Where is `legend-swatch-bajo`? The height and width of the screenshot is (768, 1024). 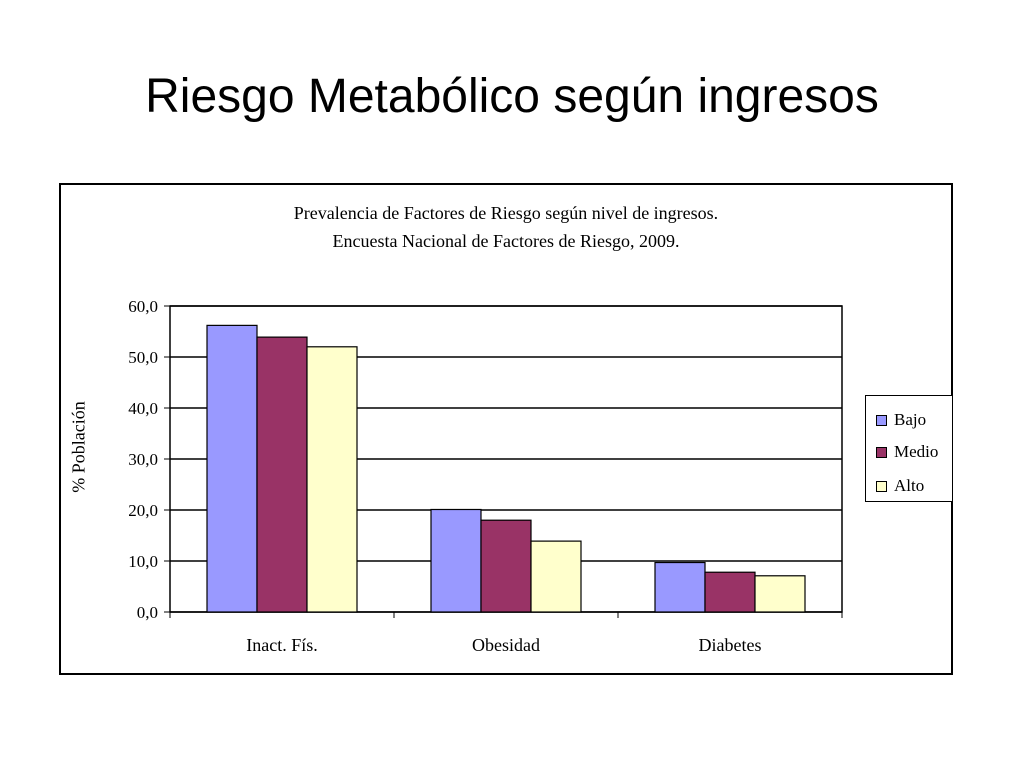 legend-swatch-bajo is located at coordinates (881, 420).